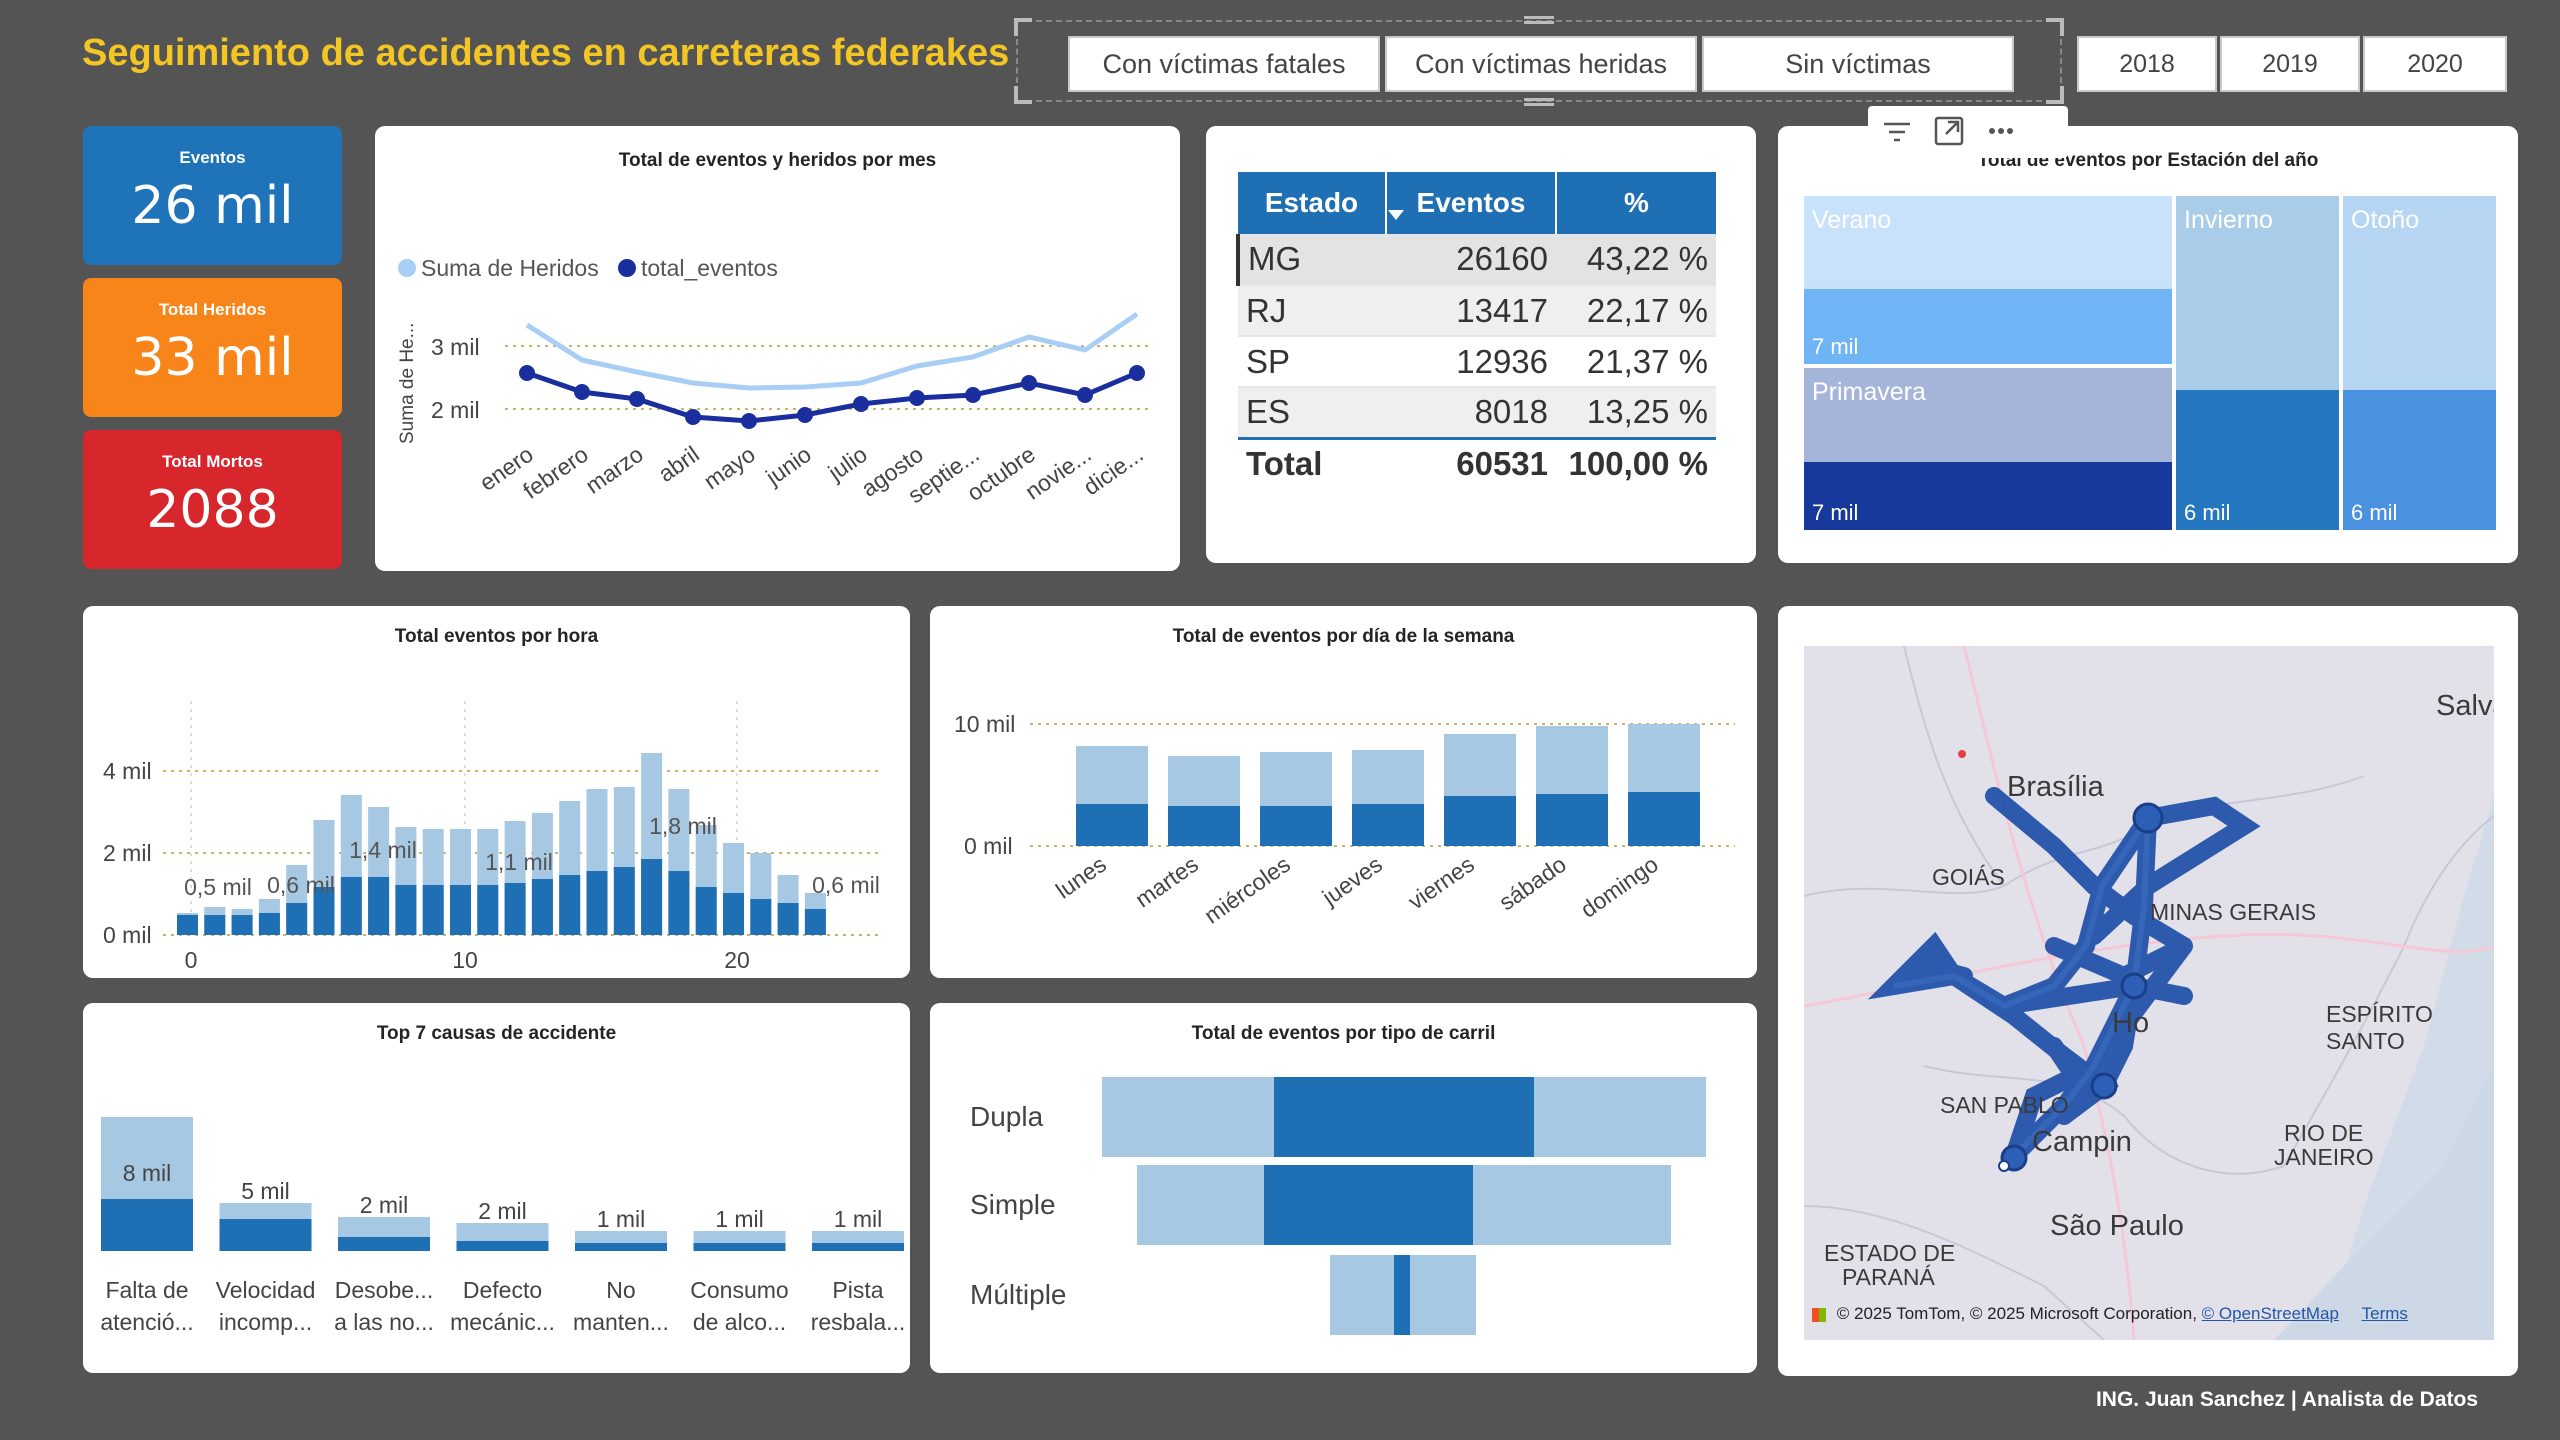 The height and width of the screenshot is (1440, 2560). What do you see at coordinates (2290, 64) in the screenshot?
I see `year-2019-button: 2019` at bounding box center [2290, 64].